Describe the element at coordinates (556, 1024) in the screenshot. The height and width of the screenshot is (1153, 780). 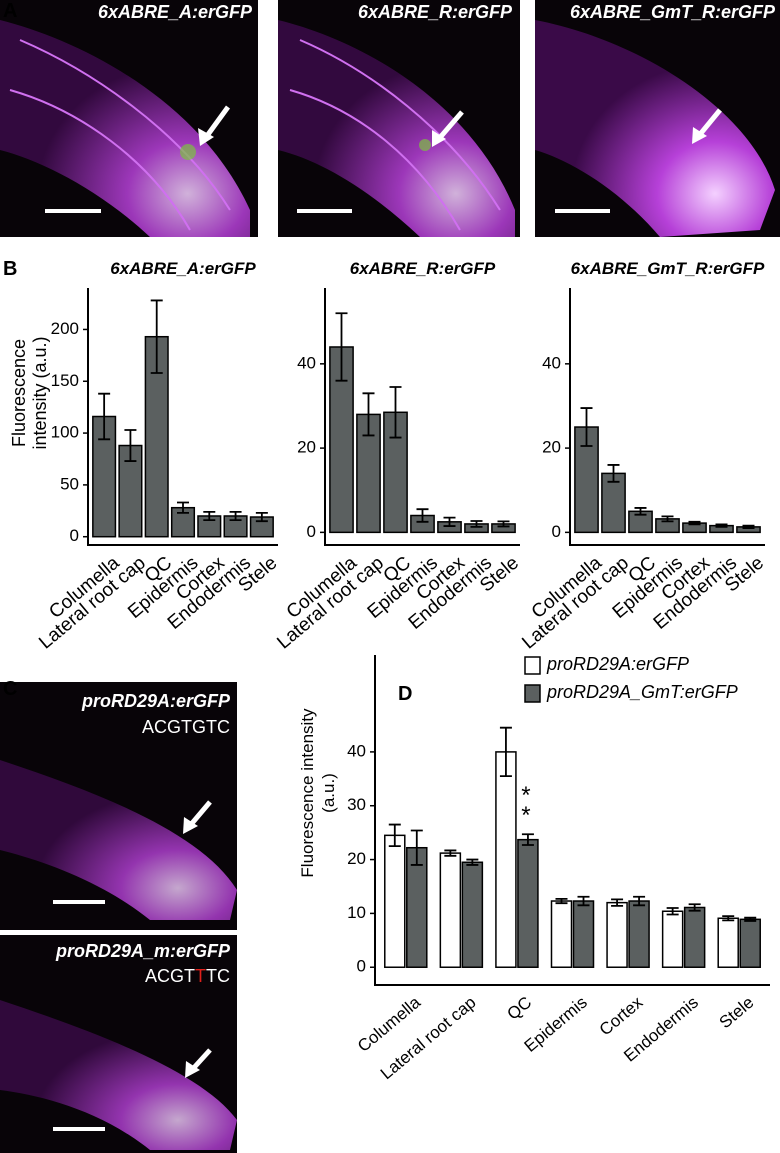
I see `x-tick-label: Epidermis` at that location.